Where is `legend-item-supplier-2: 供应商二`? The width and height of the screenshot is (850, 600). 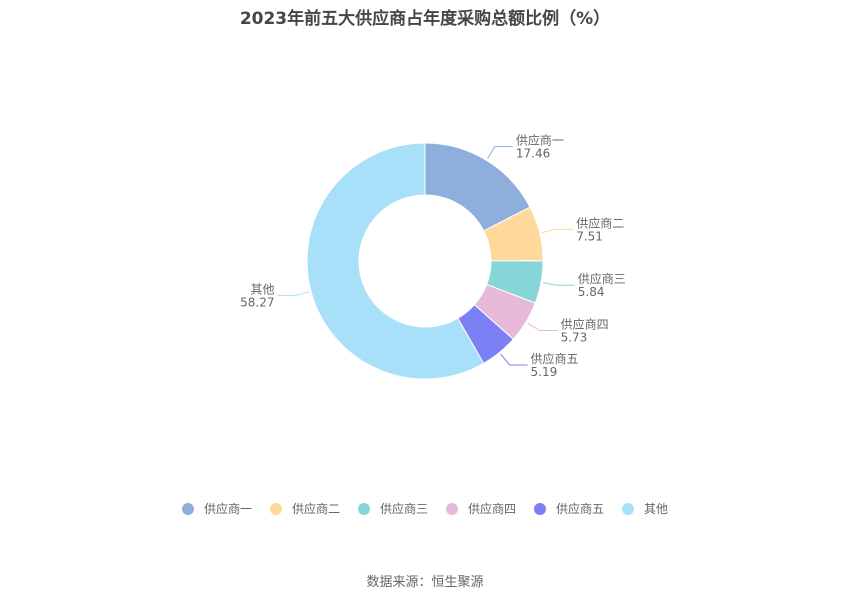 legend-item-supplier-2: 供应商二 is located at coordinates (304, 508).